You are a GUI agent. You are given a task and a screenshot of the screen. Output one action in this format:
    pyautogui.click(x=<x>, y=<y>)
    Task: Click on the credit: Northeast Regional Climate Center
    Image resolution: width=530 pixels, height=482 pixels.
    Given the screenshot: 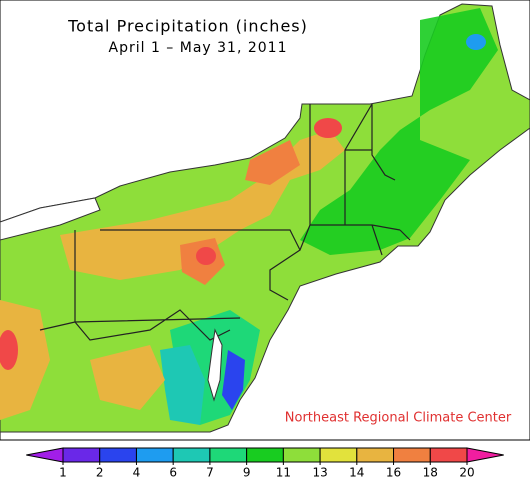 What is the action you would take?
    pyautogui.click(x=398, y=418)
    